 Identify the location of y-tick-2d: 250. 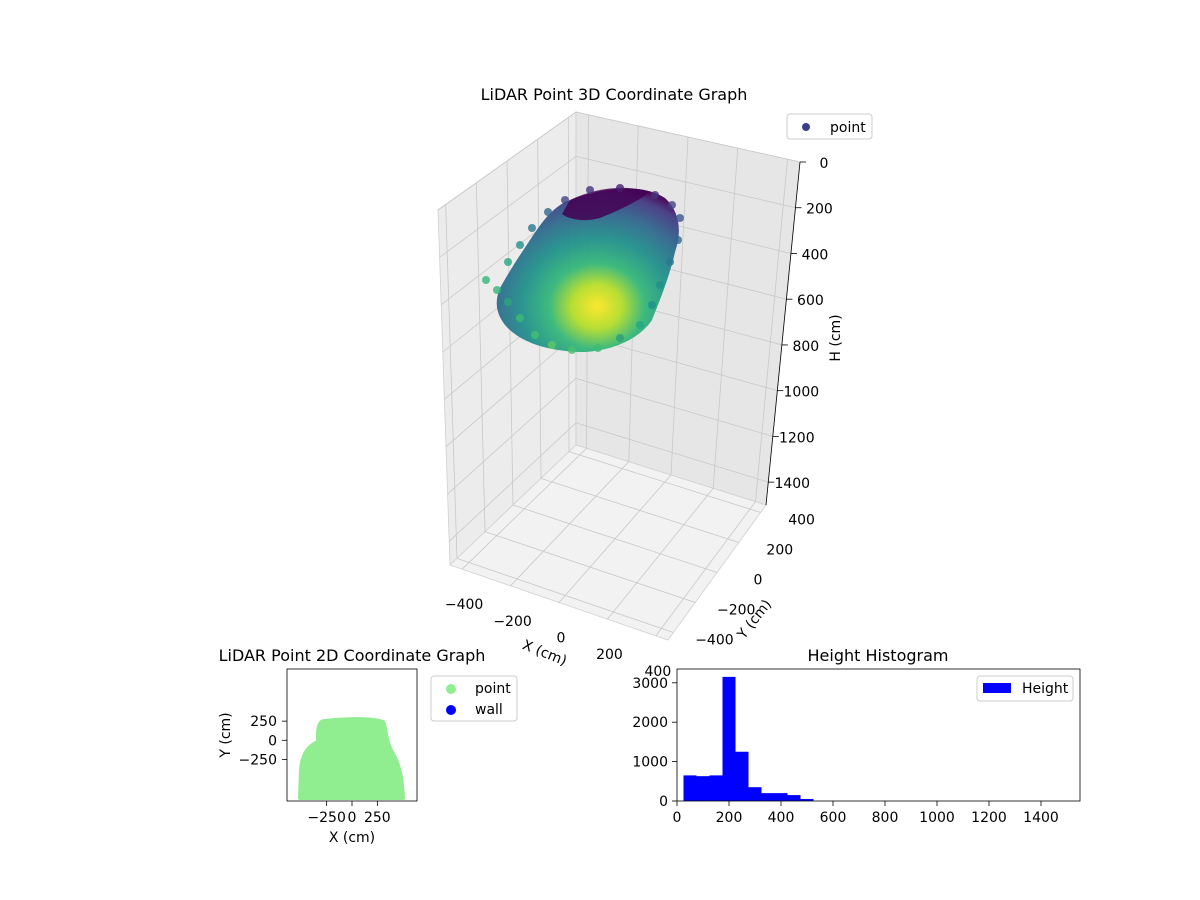
(263, 722).